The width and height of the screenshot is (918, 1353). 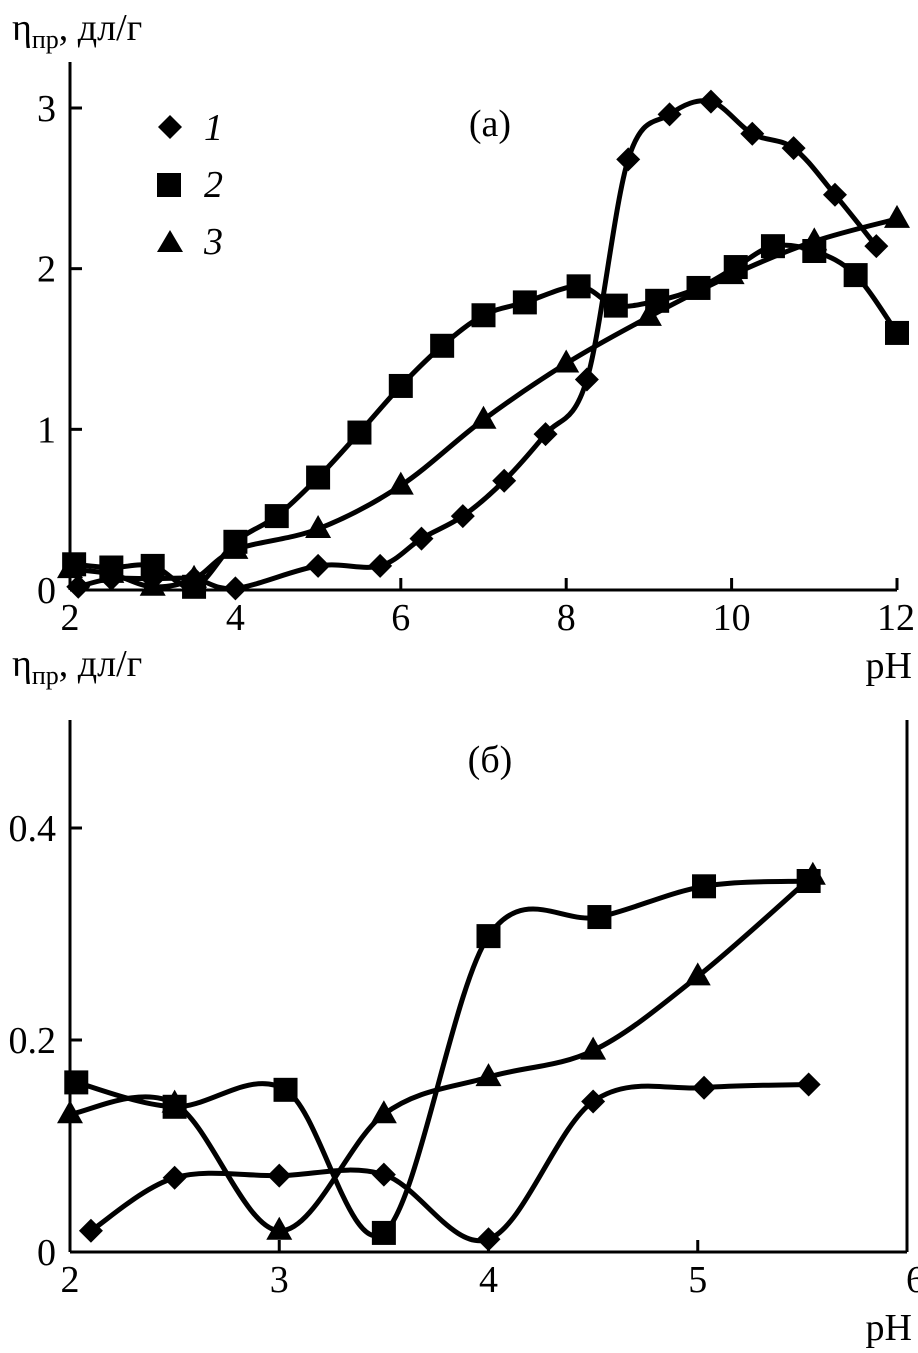 What do you see at coordinates (170, 127) in the screenshot?
I see `legend-marker-diamond` at bounding box center [170, 127].